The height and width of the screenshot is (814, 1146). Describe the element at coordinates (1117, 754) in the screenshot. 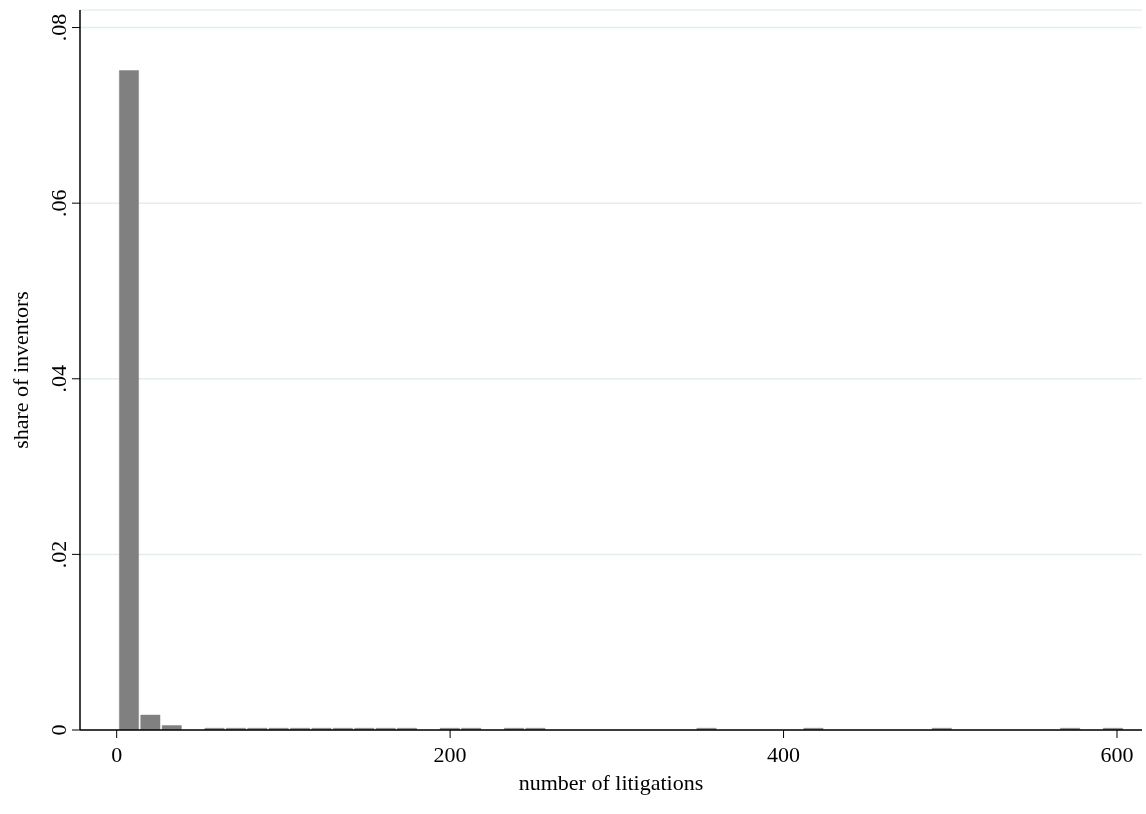

I see `x-tick-label: 600` at that location.